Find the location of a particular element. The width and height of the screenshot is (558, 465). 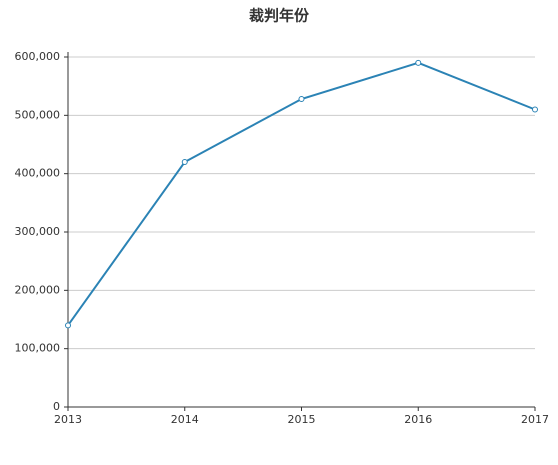

y-tick-label: 300,000 is located at coordinates (38, 231).